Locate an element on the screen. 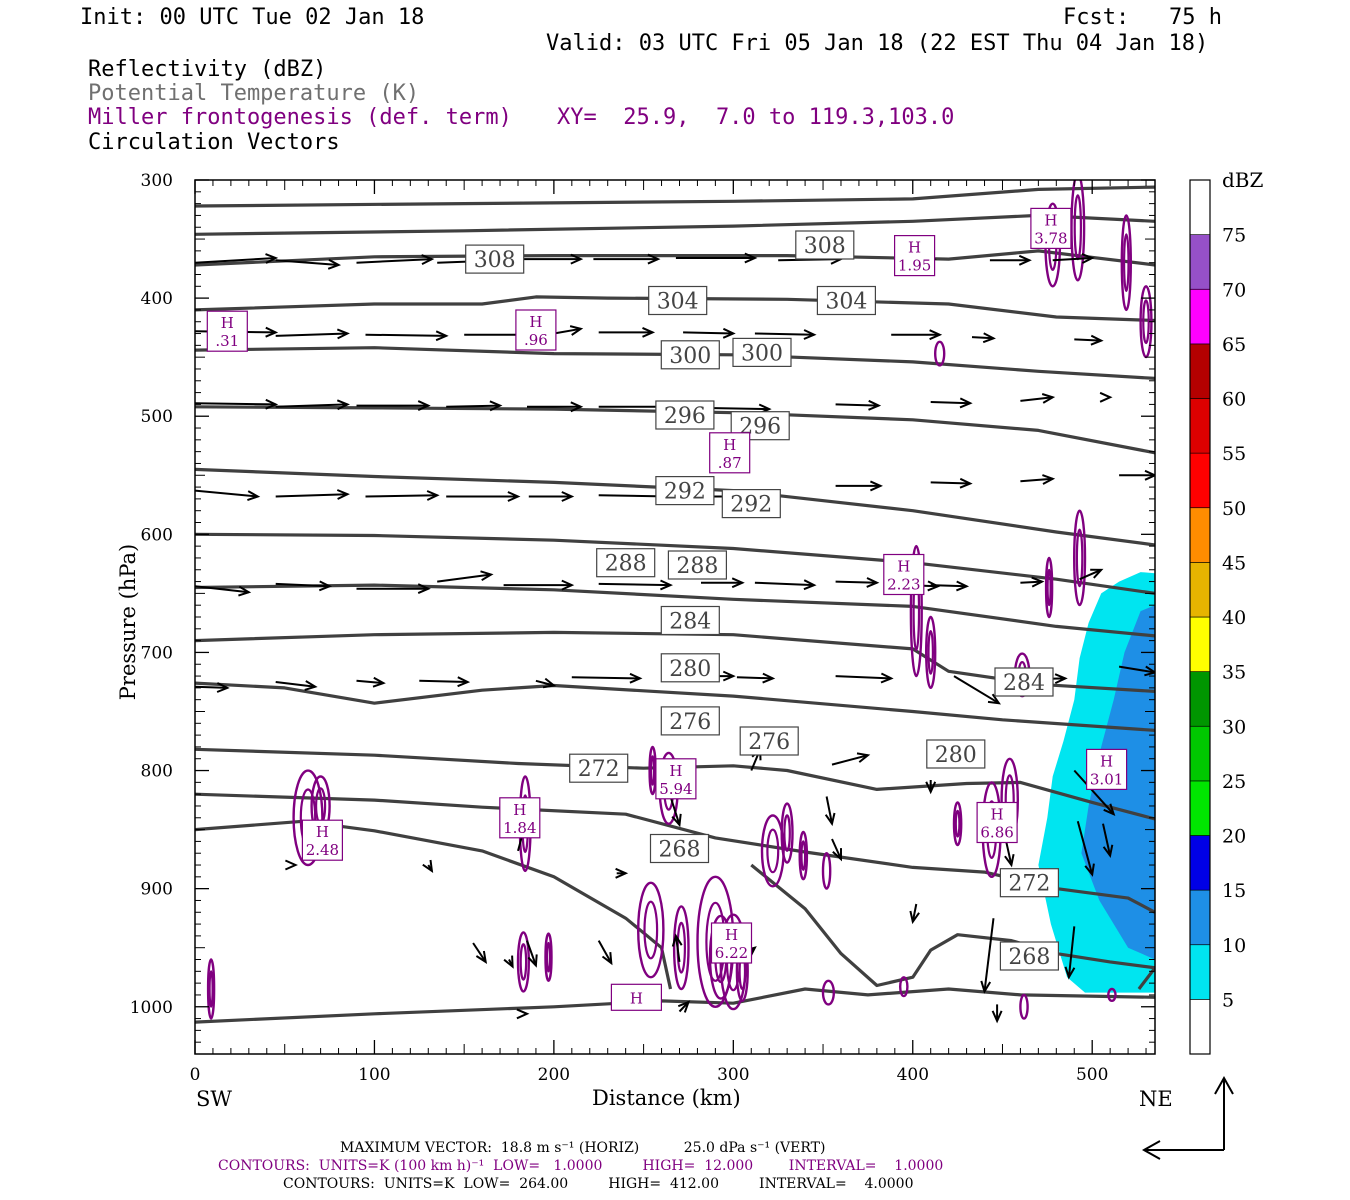 Image resolution: width=1350 pixels, height=1200 pixels. theta-label-text: 288 is located at coordinates (626, 564).